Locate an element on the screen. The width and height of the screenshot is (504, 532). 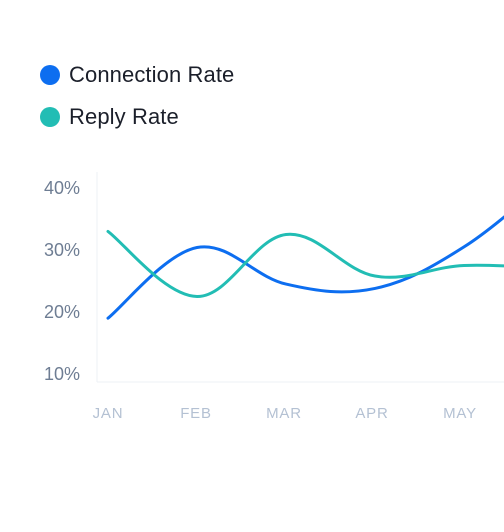
connection-rate-dot-icon is located at coordinates (50, 75).